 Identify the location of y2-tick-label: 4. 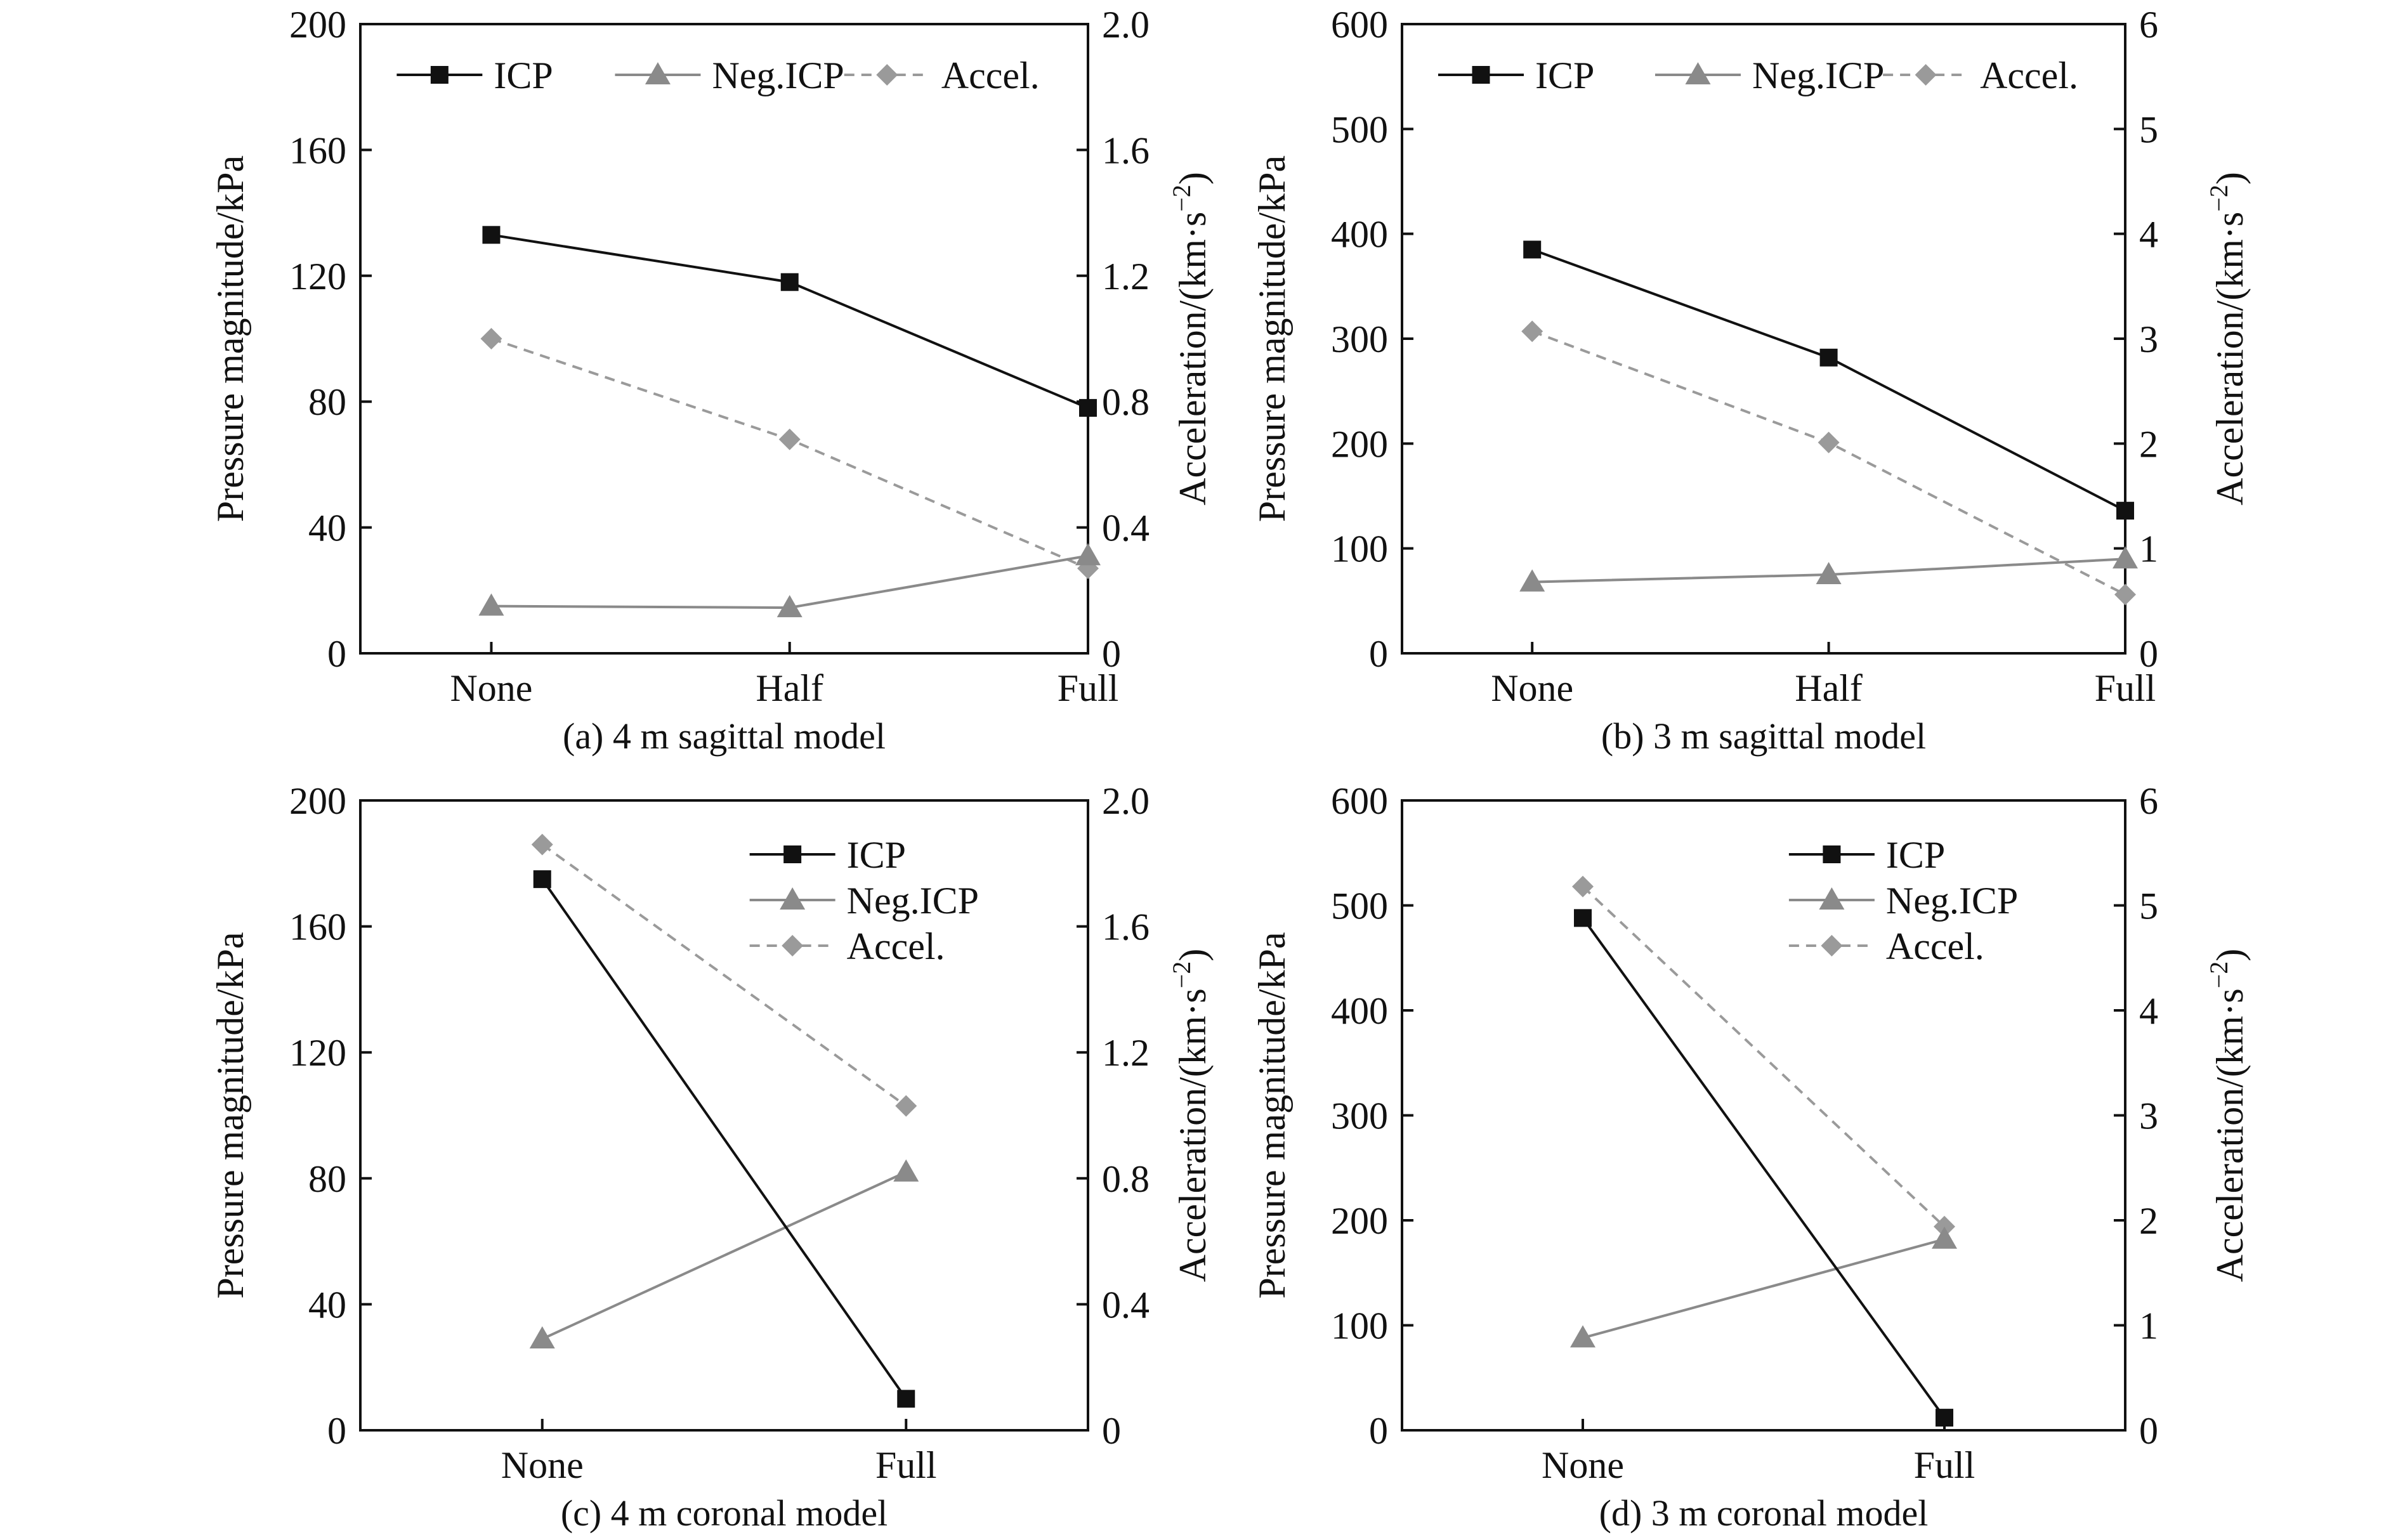
(2148, 235).